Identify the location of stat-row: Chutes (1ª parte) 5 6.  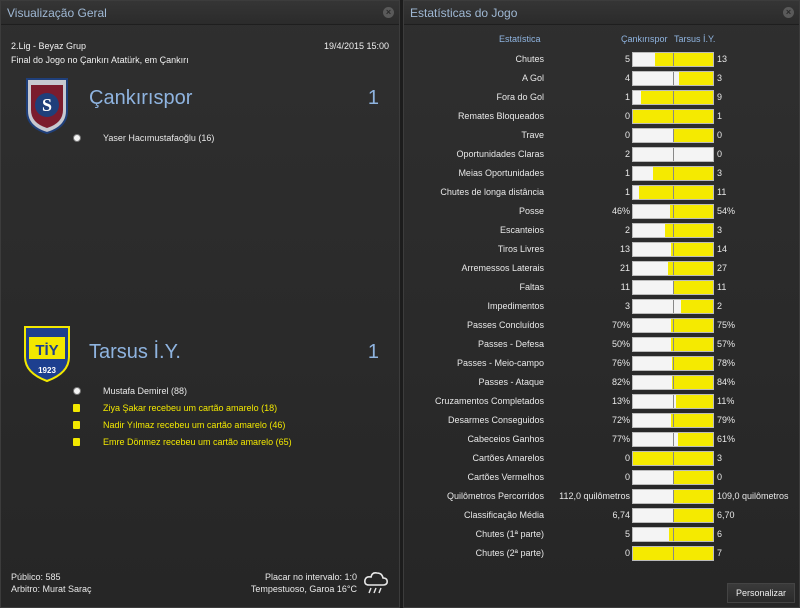
(602, 534).